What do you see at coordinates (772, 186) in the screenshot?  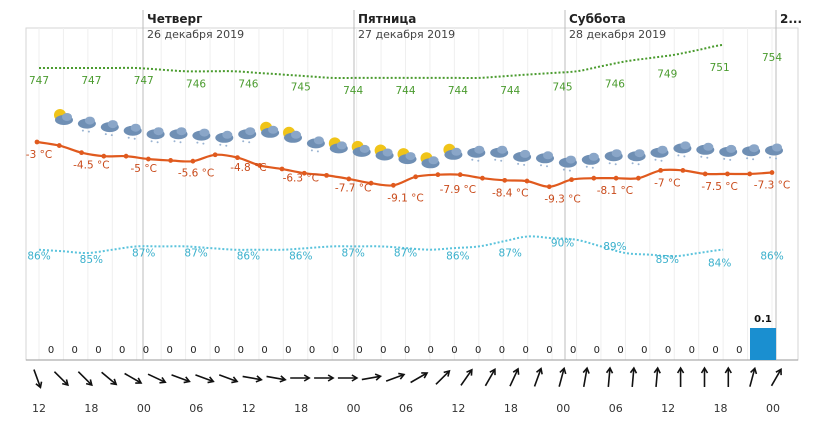 I see `temperature-label: -7.3 °C` at bounding box center [772, 186].